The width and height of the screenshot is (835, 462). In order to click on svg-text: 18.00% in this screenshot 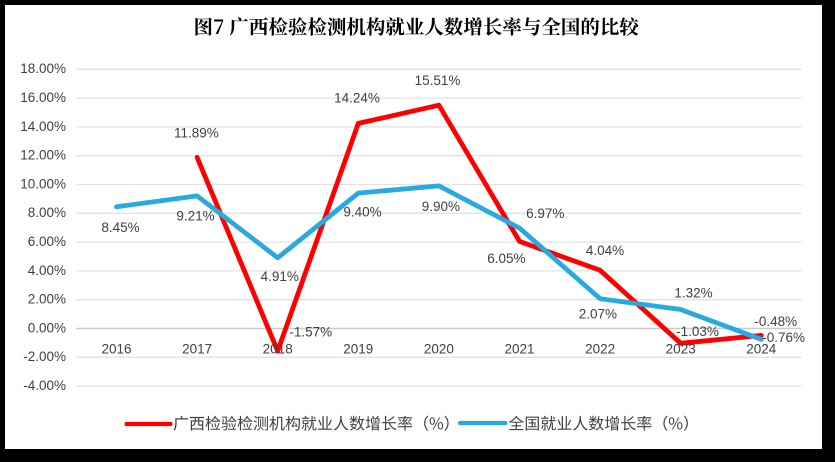, I will do `click(43, 68)`.